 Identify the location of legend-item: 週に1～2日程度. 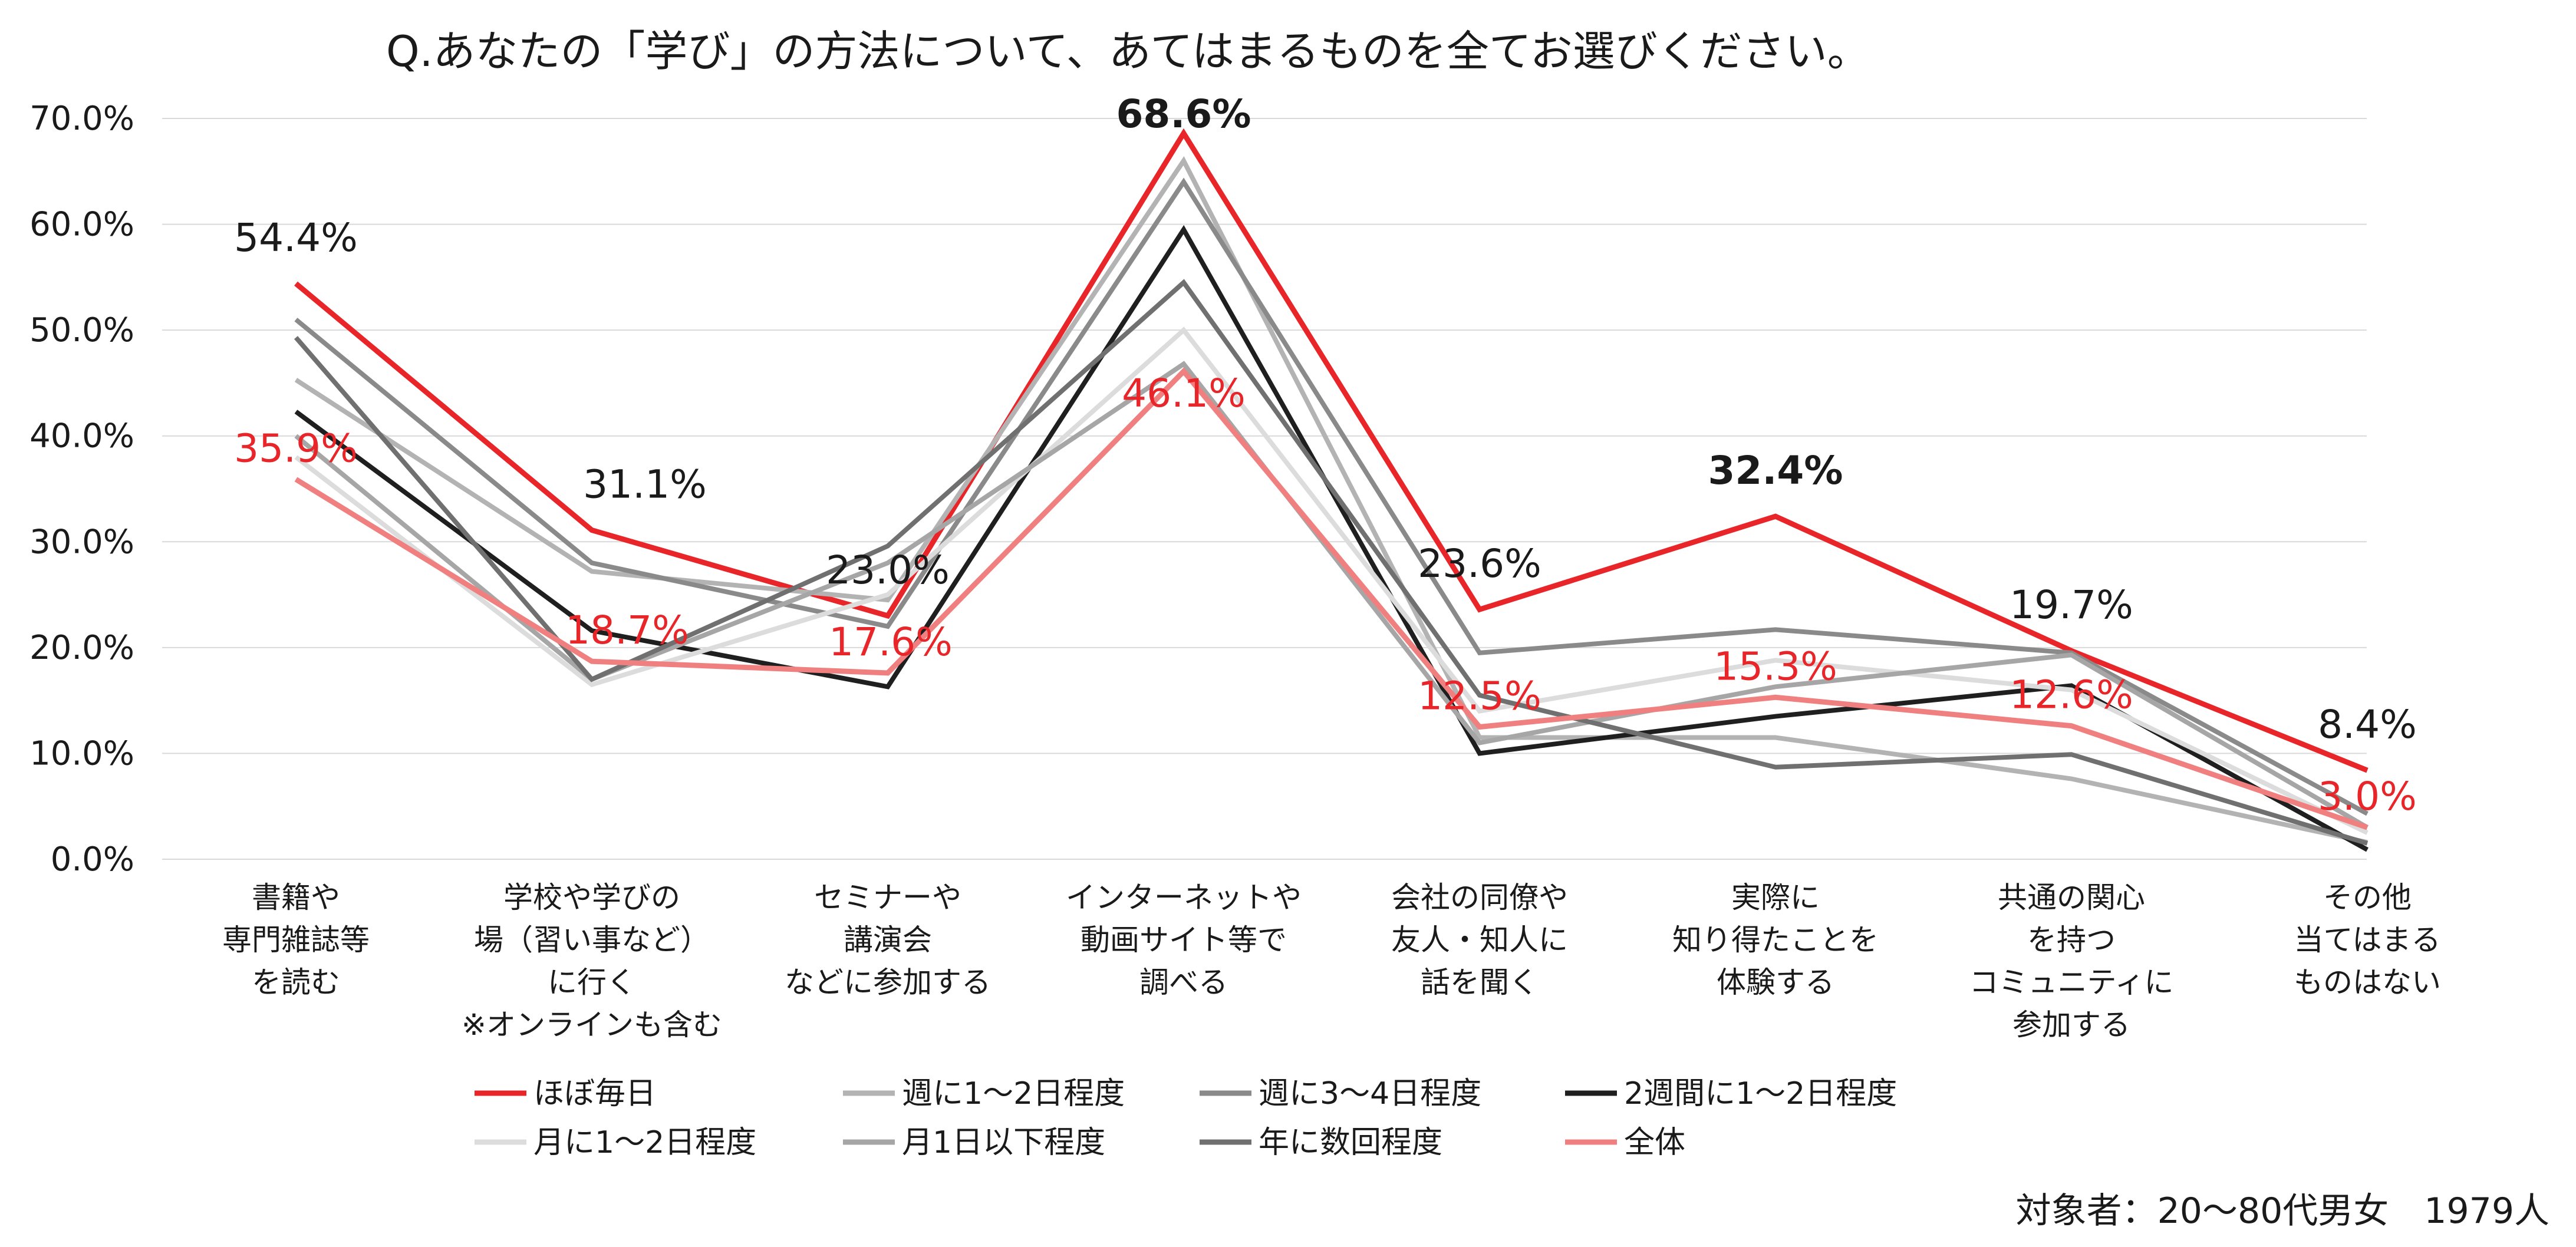
(984, 1093).